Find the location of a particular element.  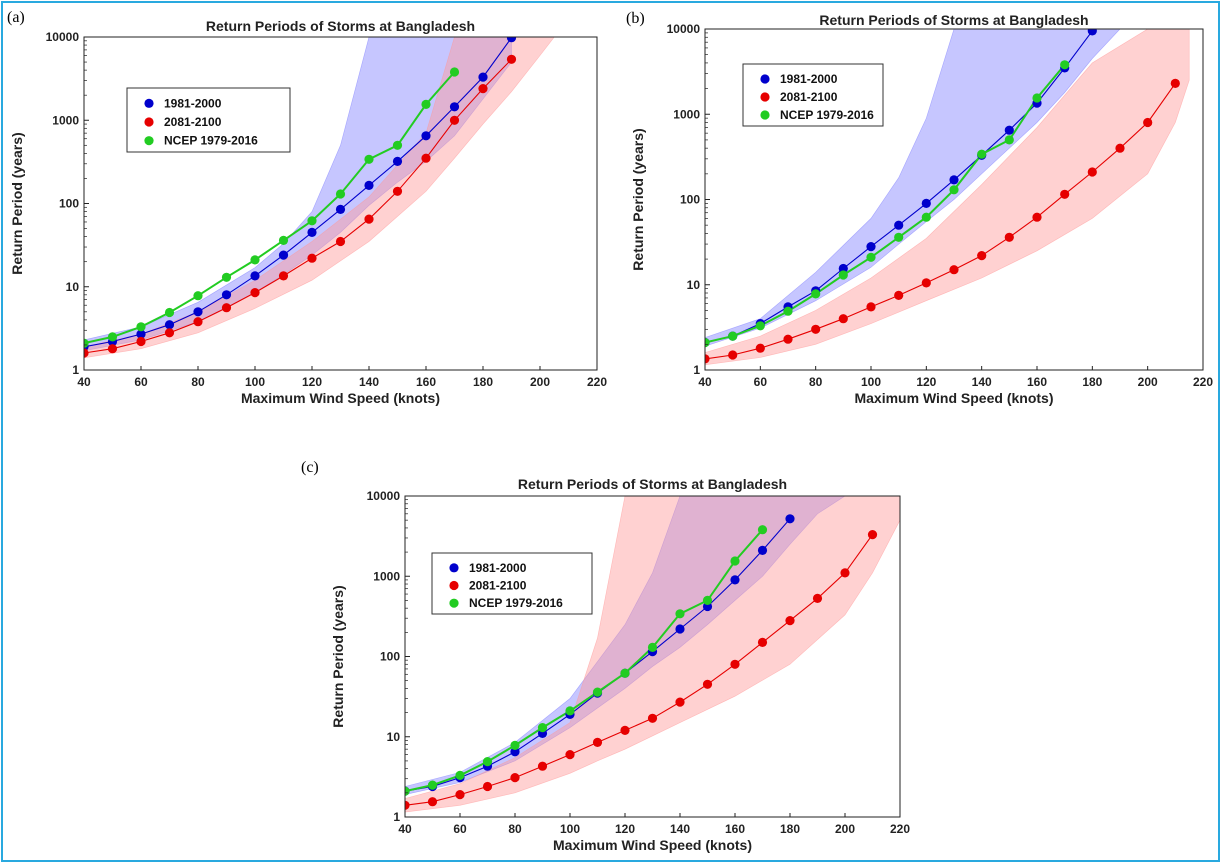

legend-label-ncep-1979-2016: NCEP 1979-2016 is located at coordinates (211, 141).